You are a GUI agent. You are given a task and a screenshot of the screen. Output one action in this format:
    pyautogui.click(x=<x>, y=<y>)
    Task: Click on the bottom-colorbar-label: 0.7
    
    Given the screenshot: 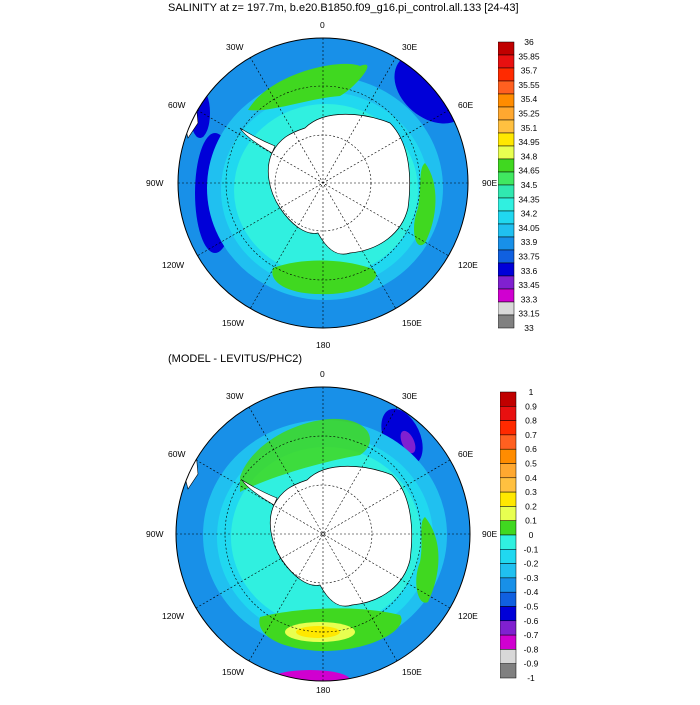 What is the action you would take?
    pyautogui.click(x=531, y=435)
    